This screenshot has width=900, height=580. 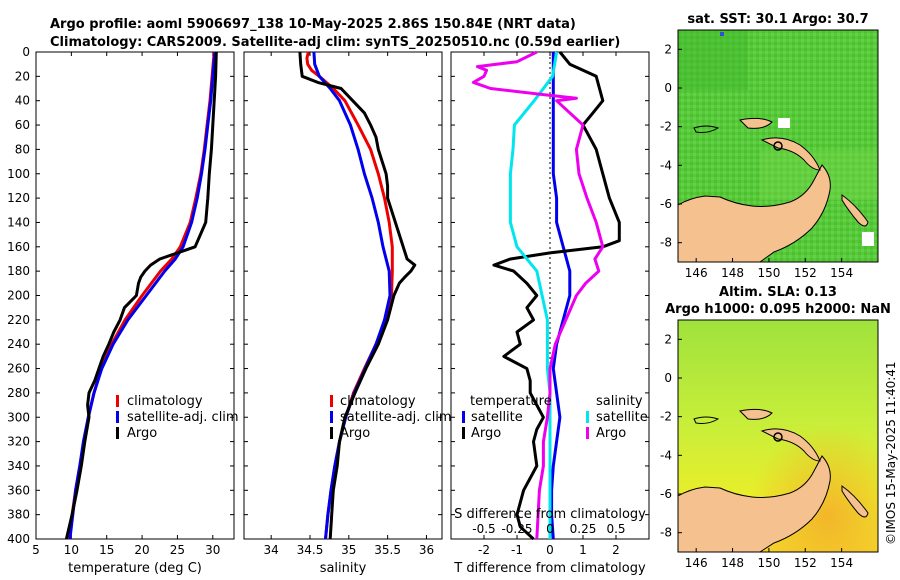 What do you see at coordinates (18, 515) in the screenshot?
I see `depth-tick-label: 380` at bounding box center [18, 515].